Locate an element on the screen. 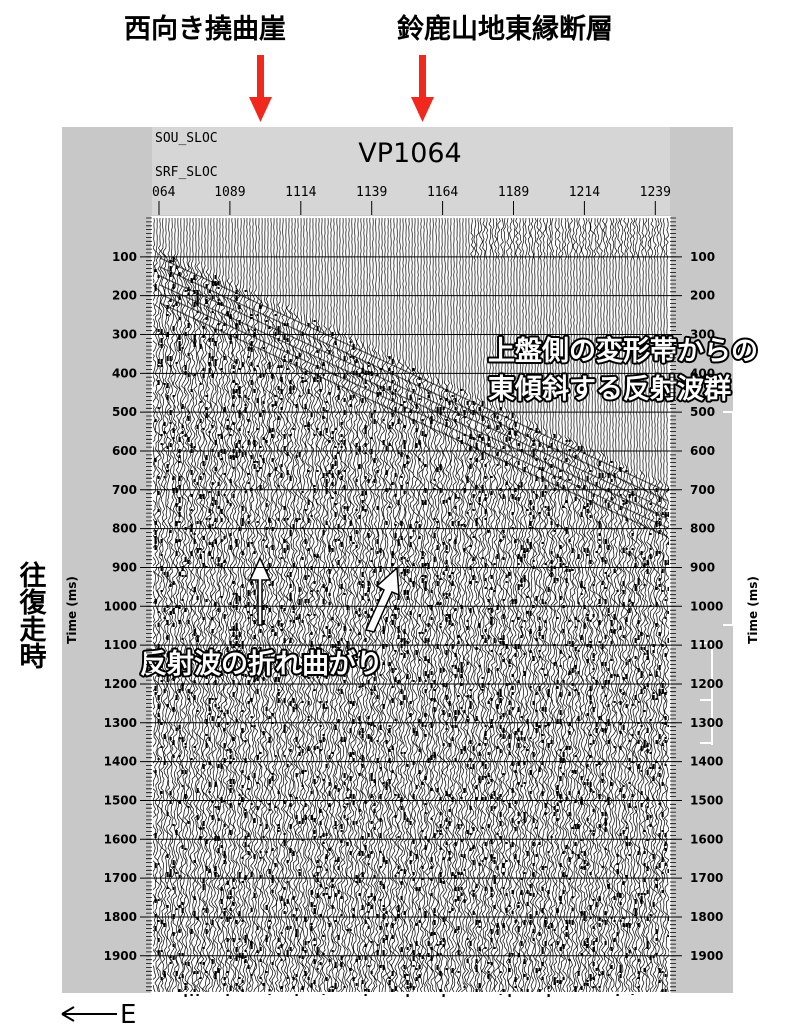 Image resolution: width=803 pixels, height=1030 pixels. x-tick-label: 1139 is located at coordinates (371, 192).